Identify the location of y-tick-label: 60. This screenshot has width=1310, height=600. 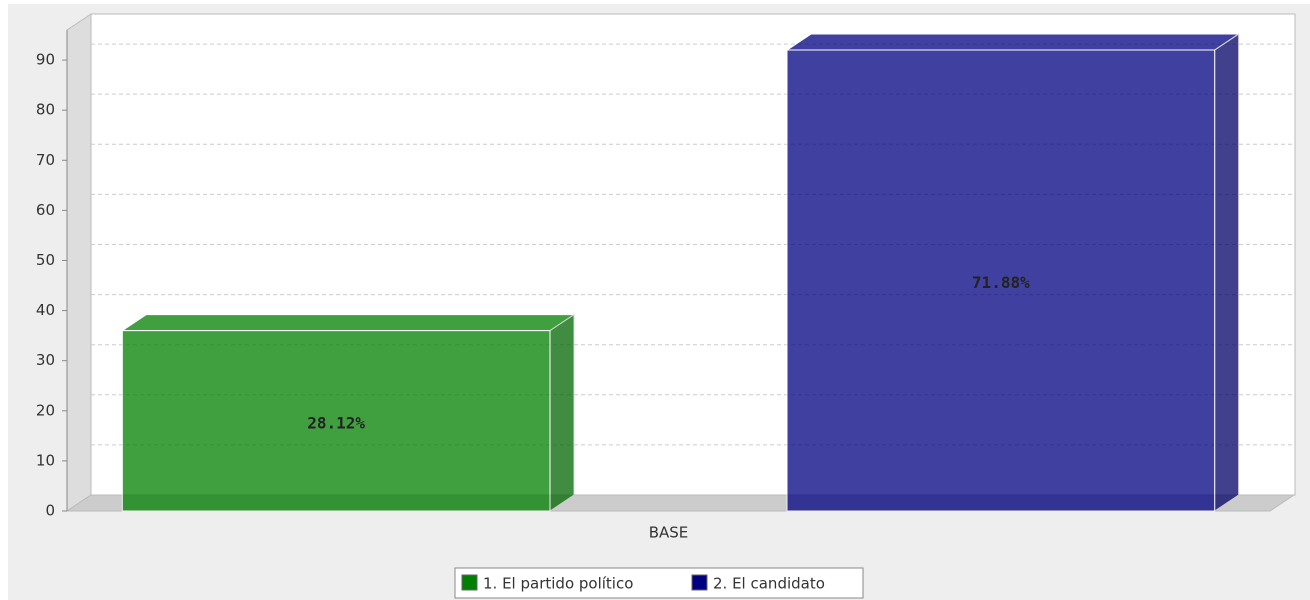
(45, 210).